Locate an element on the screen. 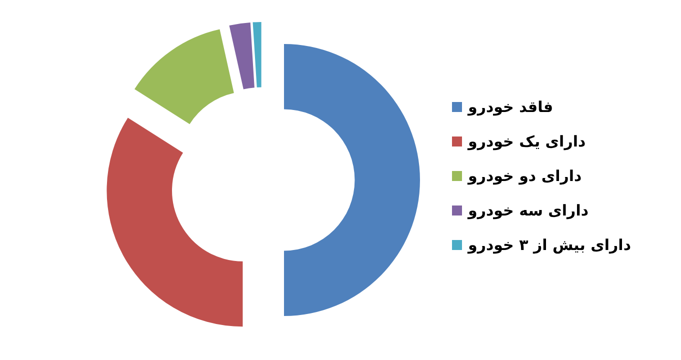 This screenshot has height=360, width=681. legend-label: دارای سه خودرو is located at coordinates (528, 211).